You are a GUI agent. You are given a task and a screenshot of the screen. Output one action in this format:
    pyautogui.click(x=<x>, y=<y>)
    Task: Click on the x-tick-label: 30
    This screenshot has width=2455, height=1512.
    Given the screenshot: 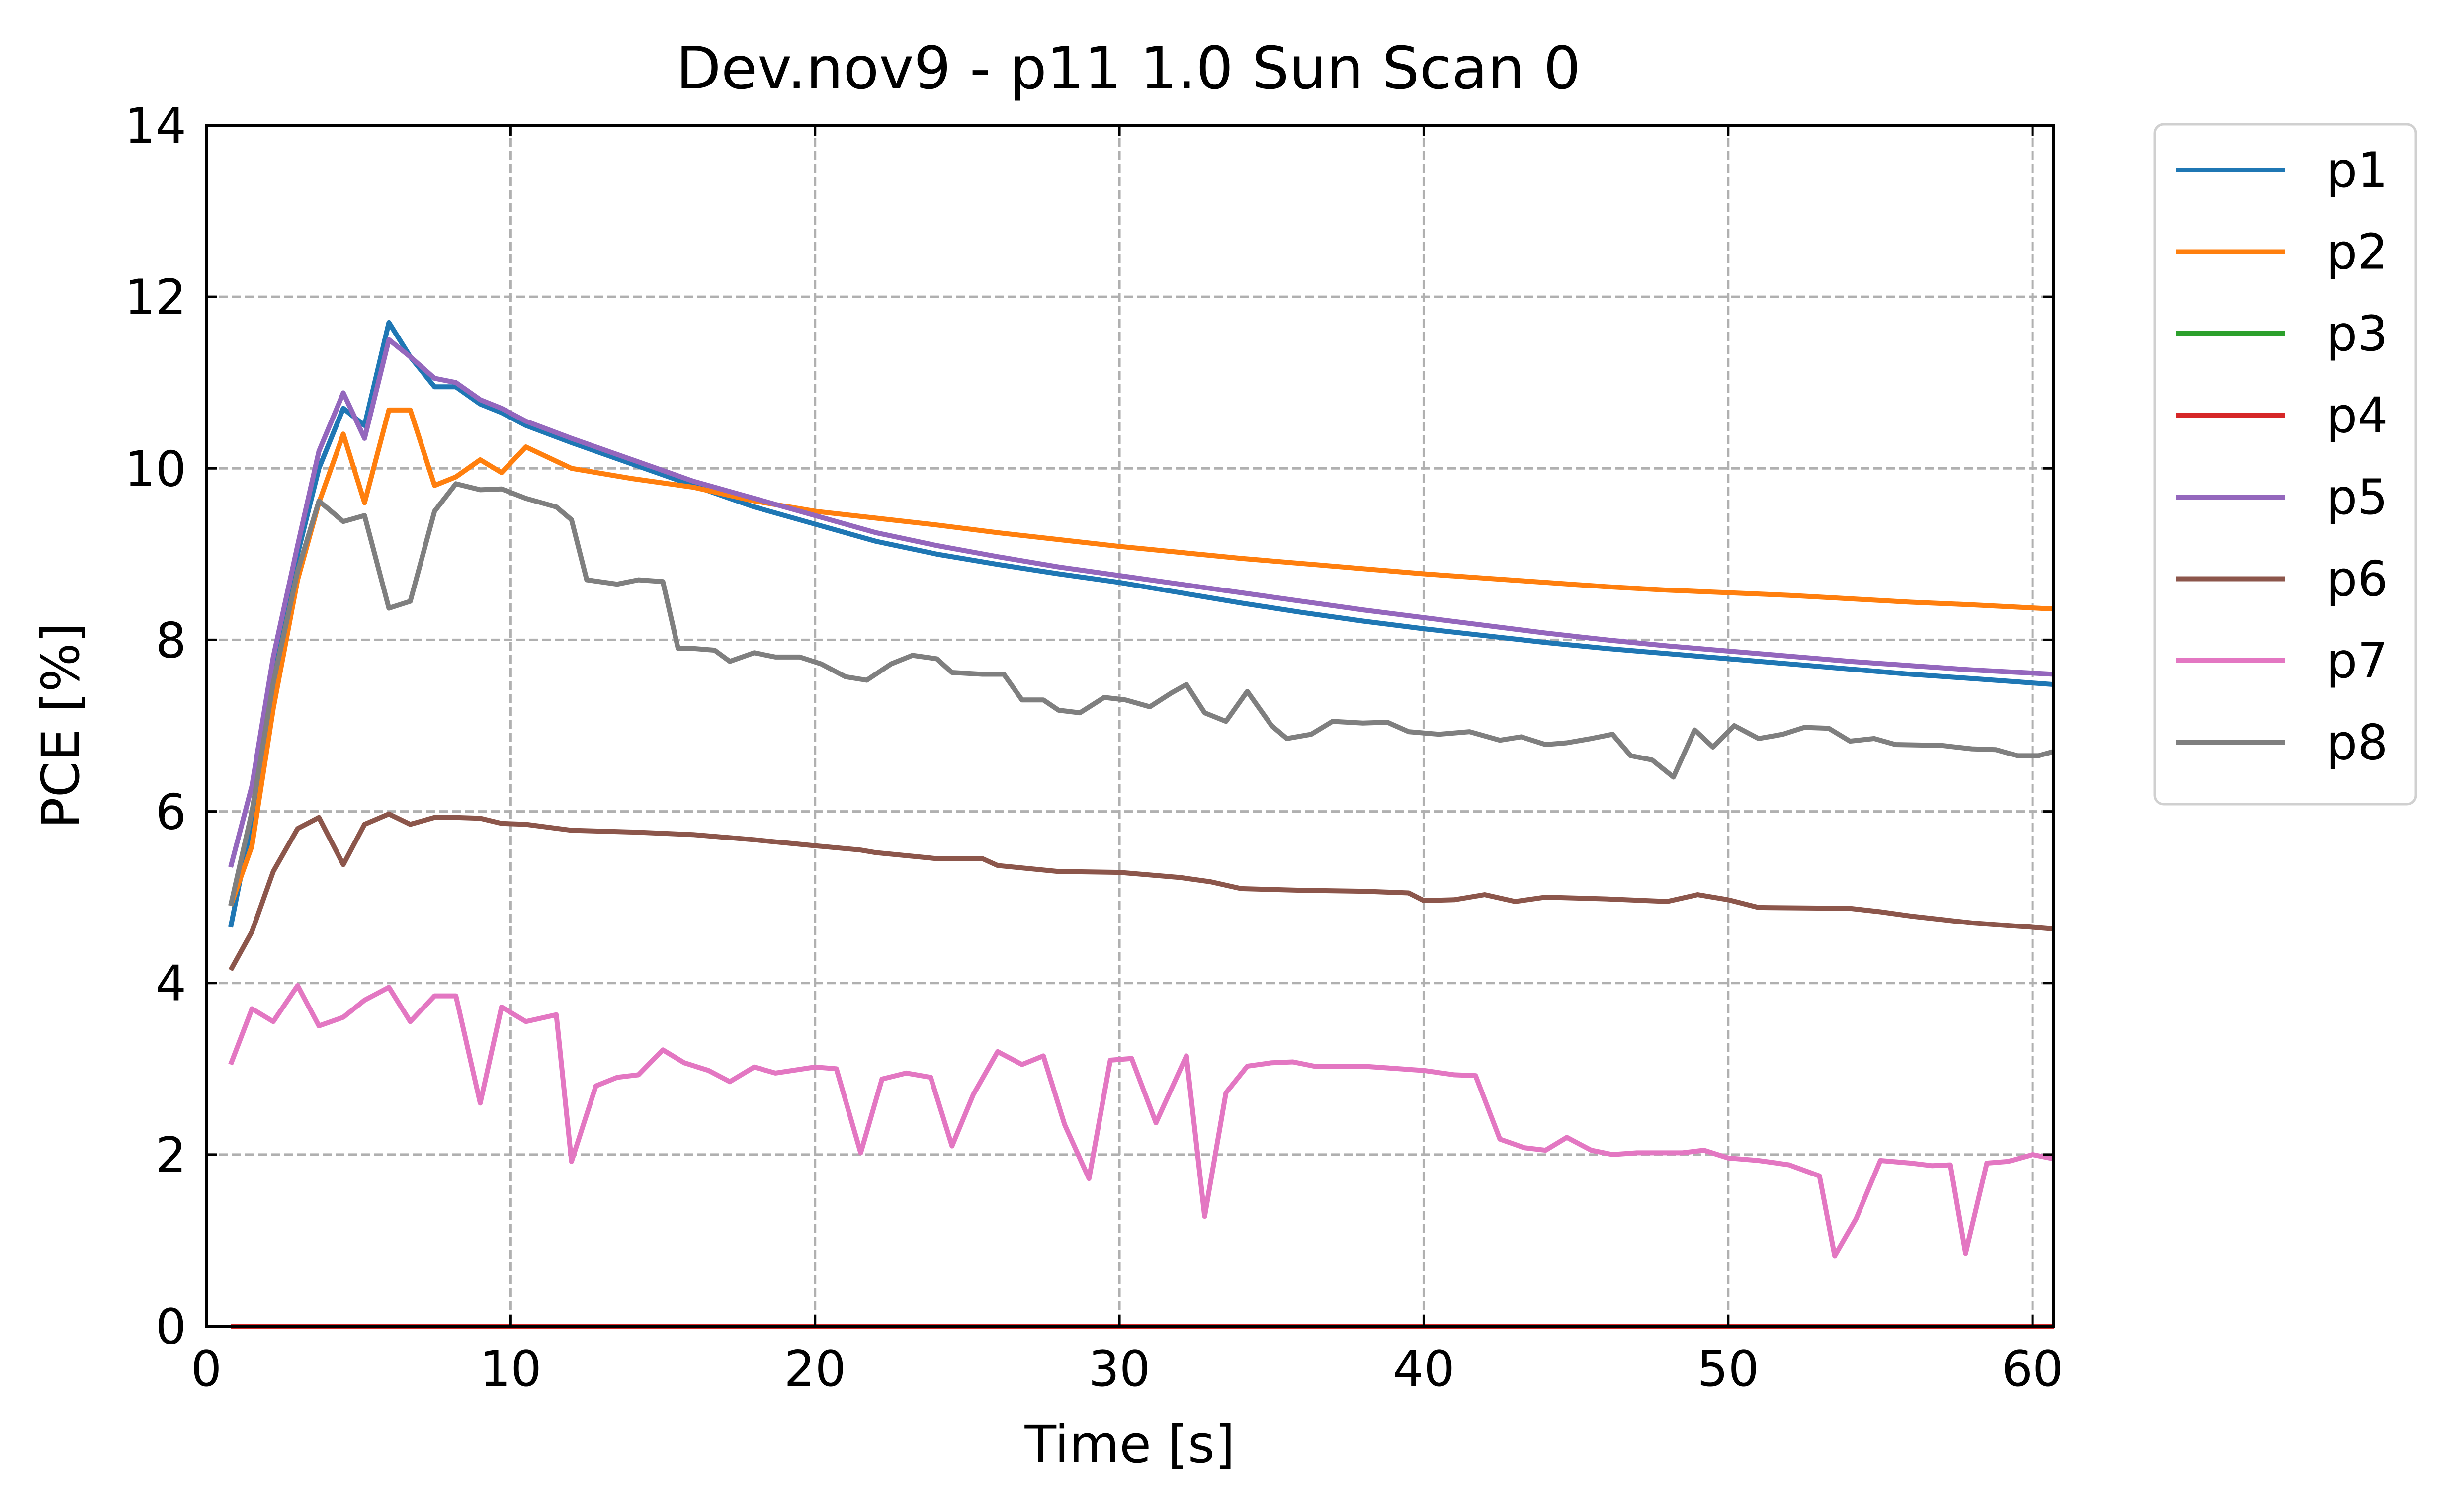 What is the action you would take?
    pyautogui.click(x=1120, y=1369)
    